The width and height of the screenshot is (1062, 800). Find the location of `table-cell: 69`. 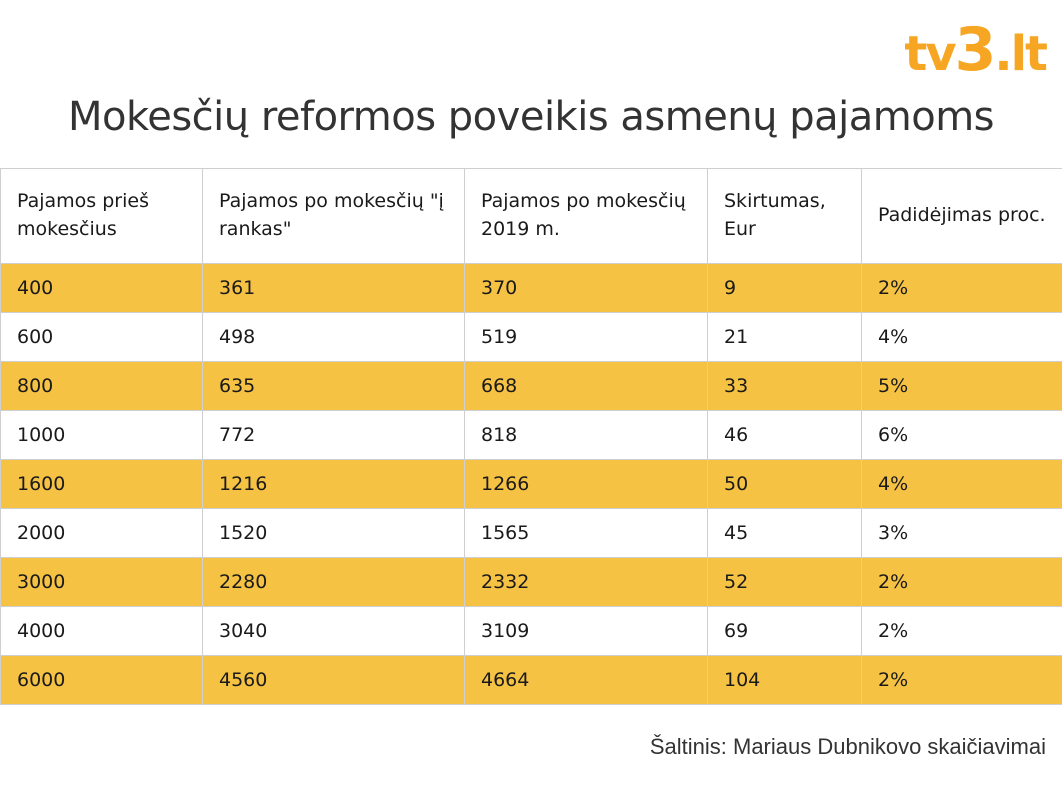

table-cell: 69 is located at coordinates (784, 631).